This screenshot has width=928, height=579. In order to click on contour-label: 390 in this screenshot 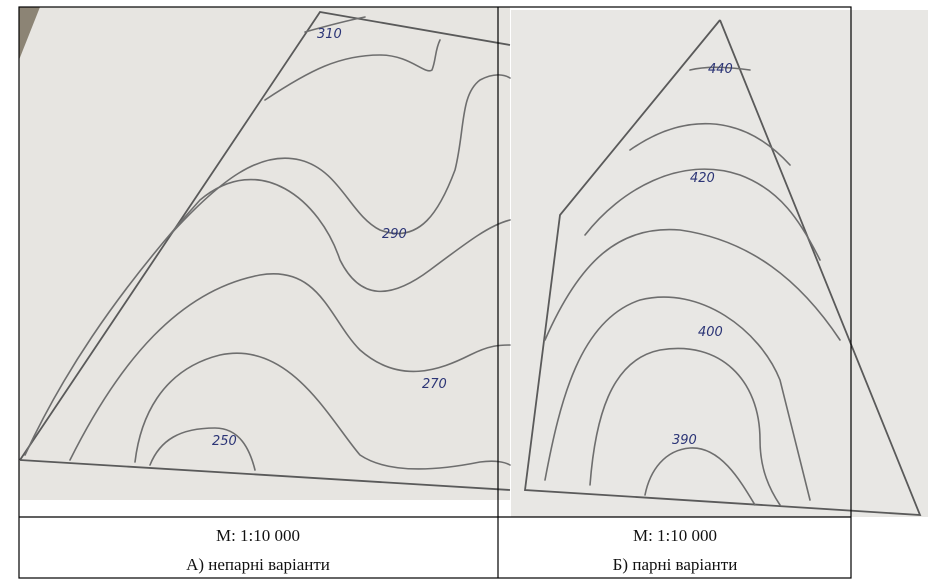, I will do `click(684, 440)`.